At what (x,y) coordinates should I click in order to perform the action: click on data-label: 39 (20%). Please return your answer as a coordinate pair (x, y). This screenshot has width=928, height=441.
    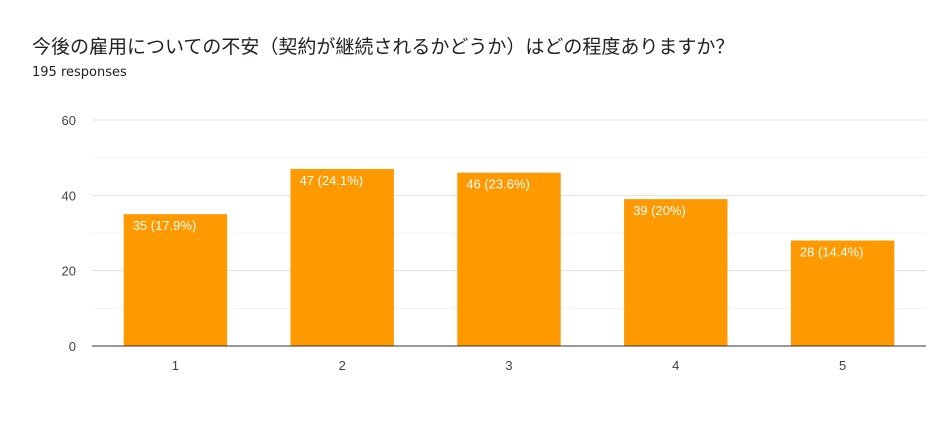
    Looking at the image, I should click on (659, 210).